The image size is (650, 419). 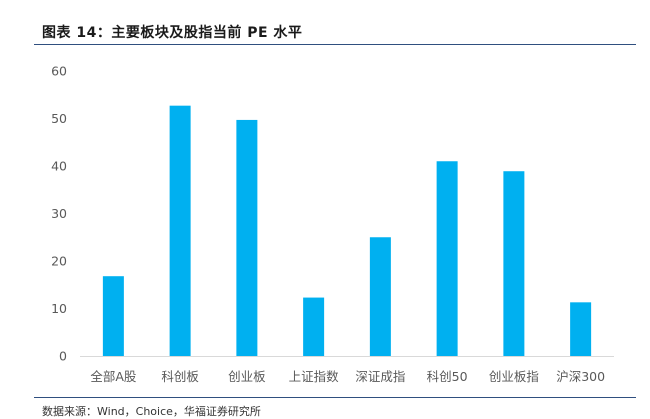 What do you see at coordinates (335, 397) in the screenshot?
I see `source-divider` at bounding box center [335, 397].